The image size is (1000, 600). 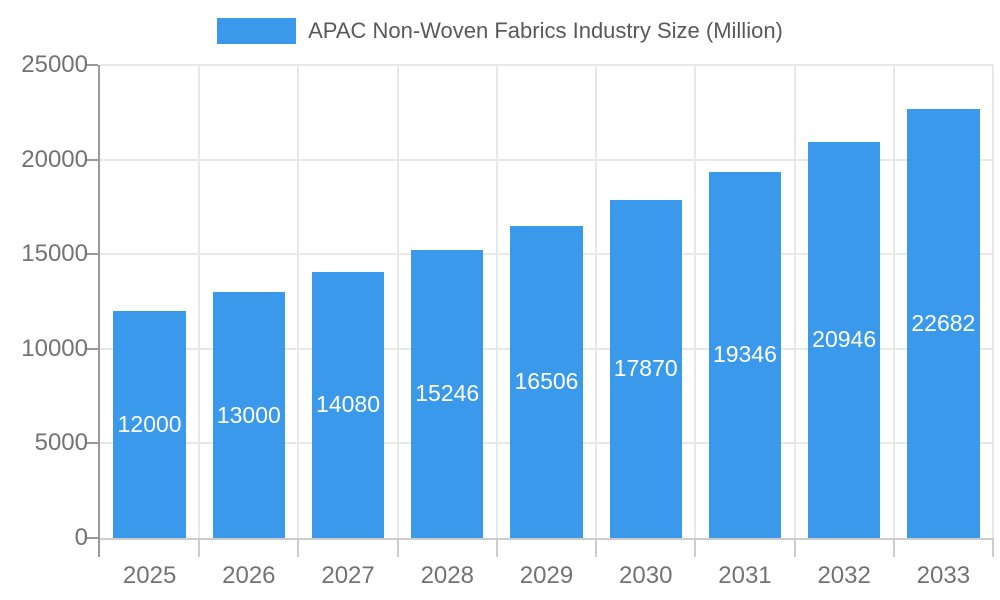 What do you see at coordinates (149, 575) in the screenshot?
I see `x-tick-label: 2025` at bounding box center [149, 575].